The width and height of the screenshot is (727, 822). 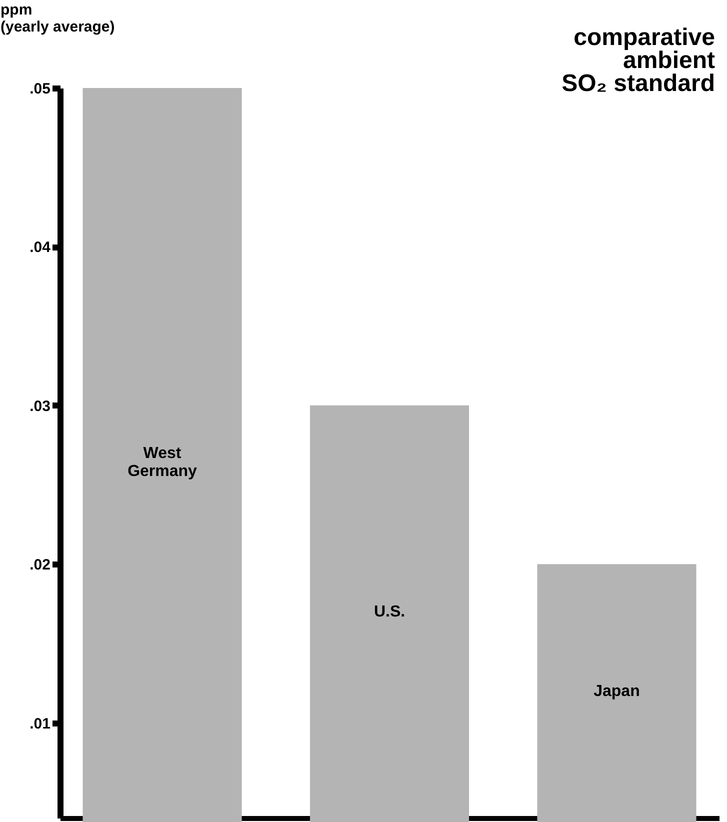 I want to click on y-tick-label: .02, so click(x=40, y=565).